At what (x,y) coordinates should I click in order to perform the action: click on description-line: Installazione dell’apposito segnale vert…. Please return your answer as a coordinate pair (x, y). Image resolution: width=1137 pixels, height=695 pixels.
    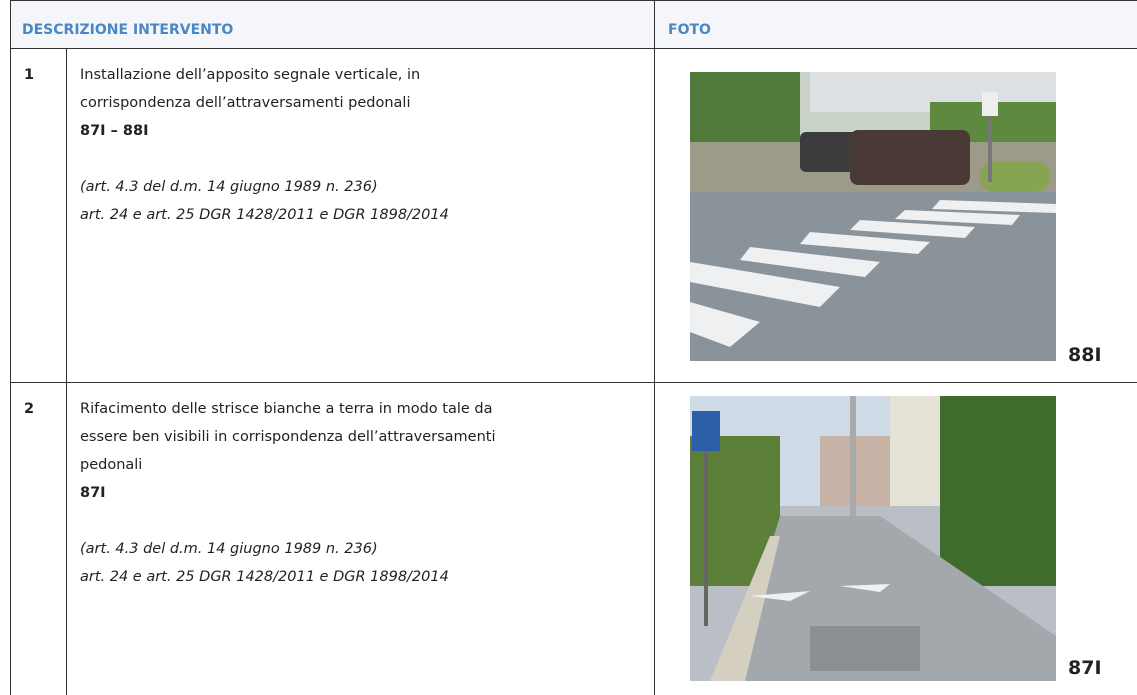
    Looking at the image, I should click on (250, 75).